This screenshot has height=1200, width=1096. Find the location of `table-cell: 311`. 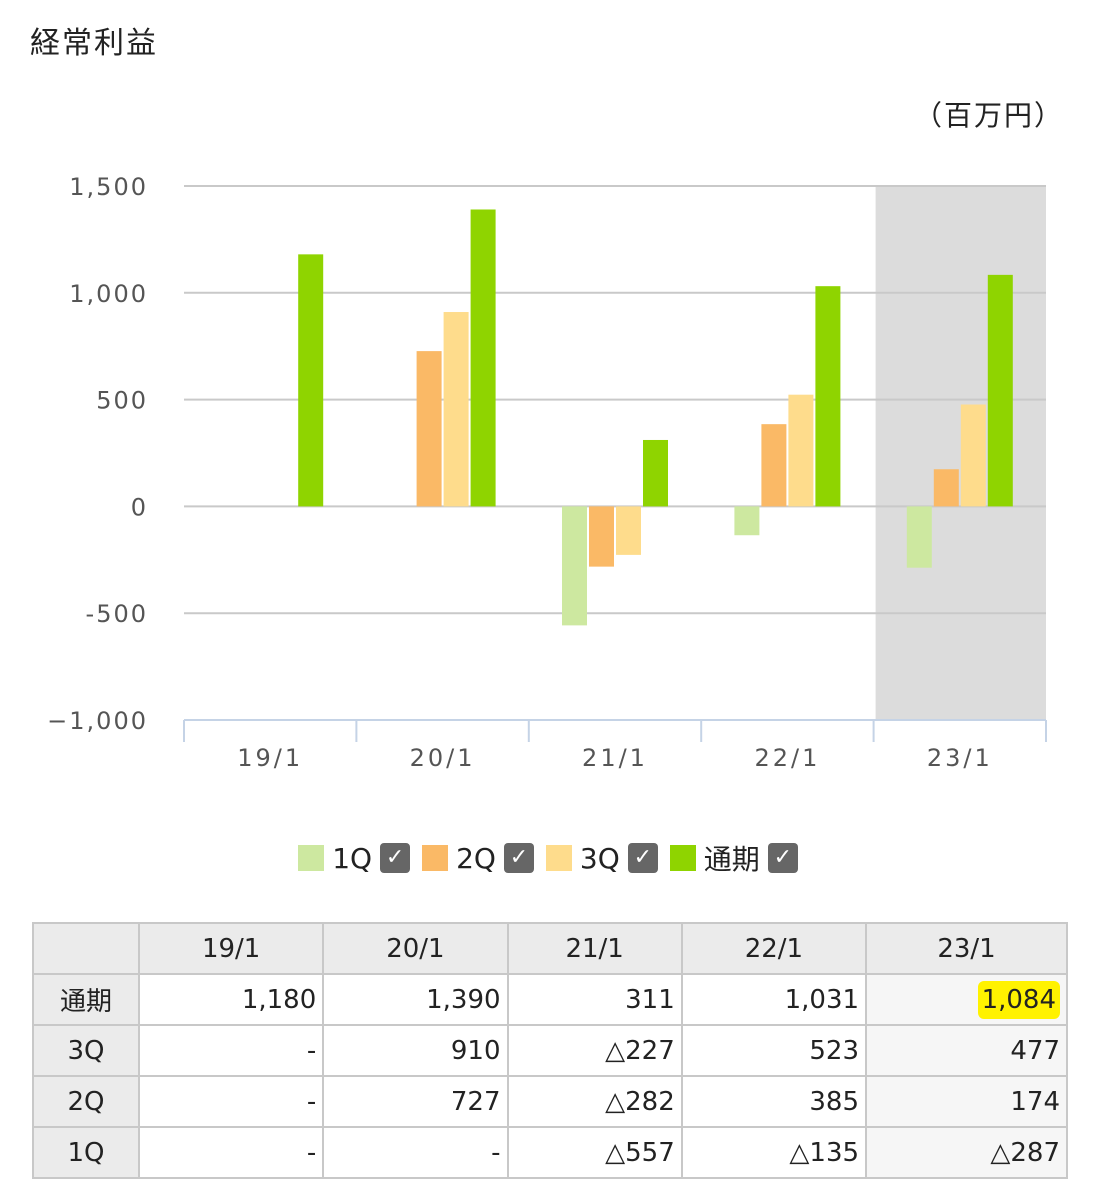

table-cell: 311 is located at coordinates (594, 999).